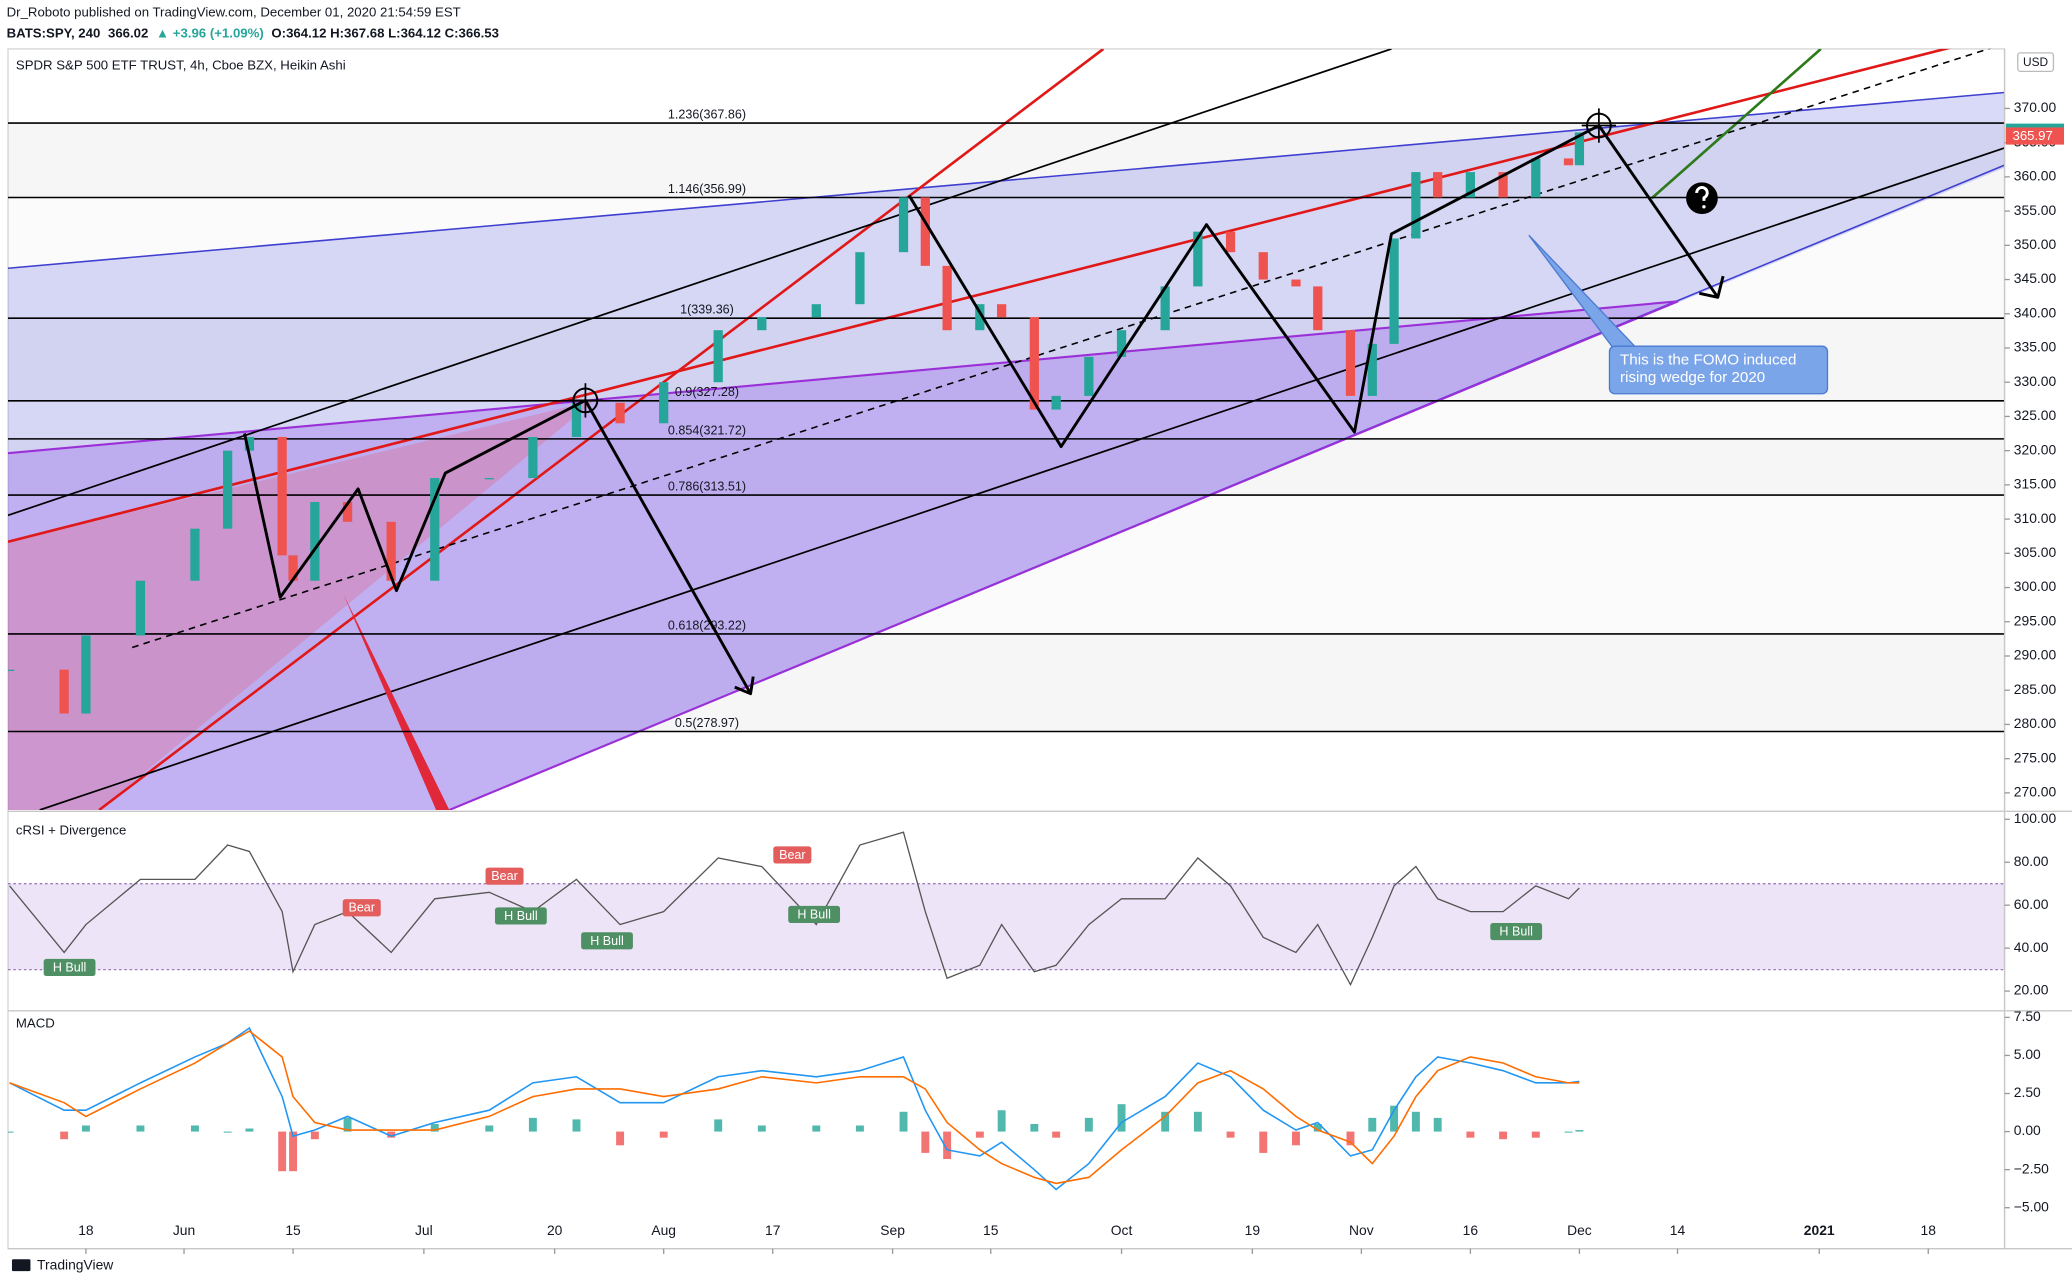  Describe the element at coordinates (424, 1230) in the screenshot. I see `x-tick-label: Jul` at that location.